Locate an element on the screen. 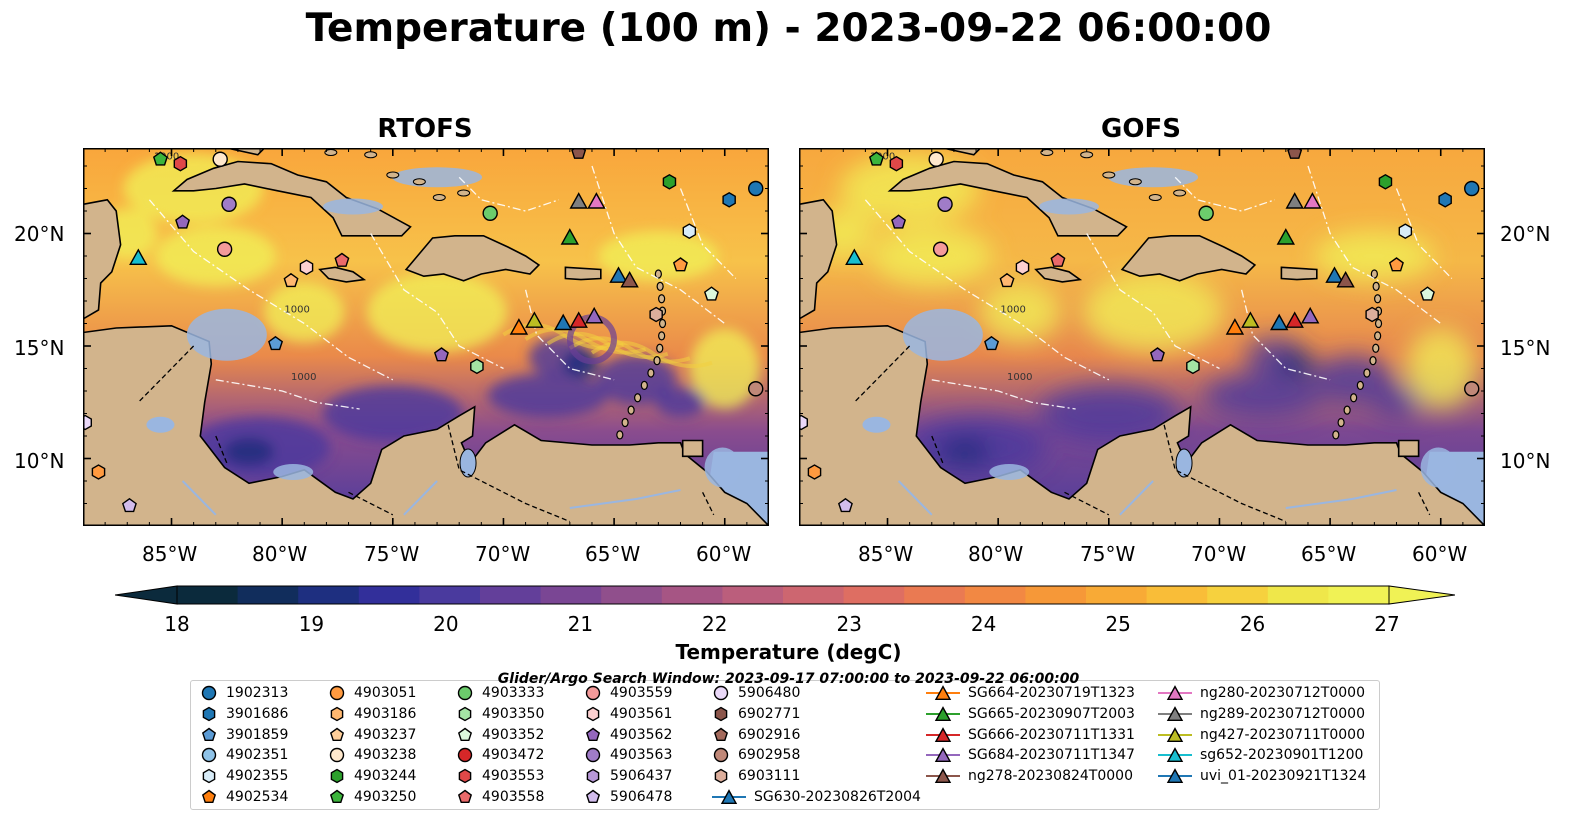 The width and height of the screenshot is (1577, 827). legend-label: 4903553 is located at coordinates (513, 776).